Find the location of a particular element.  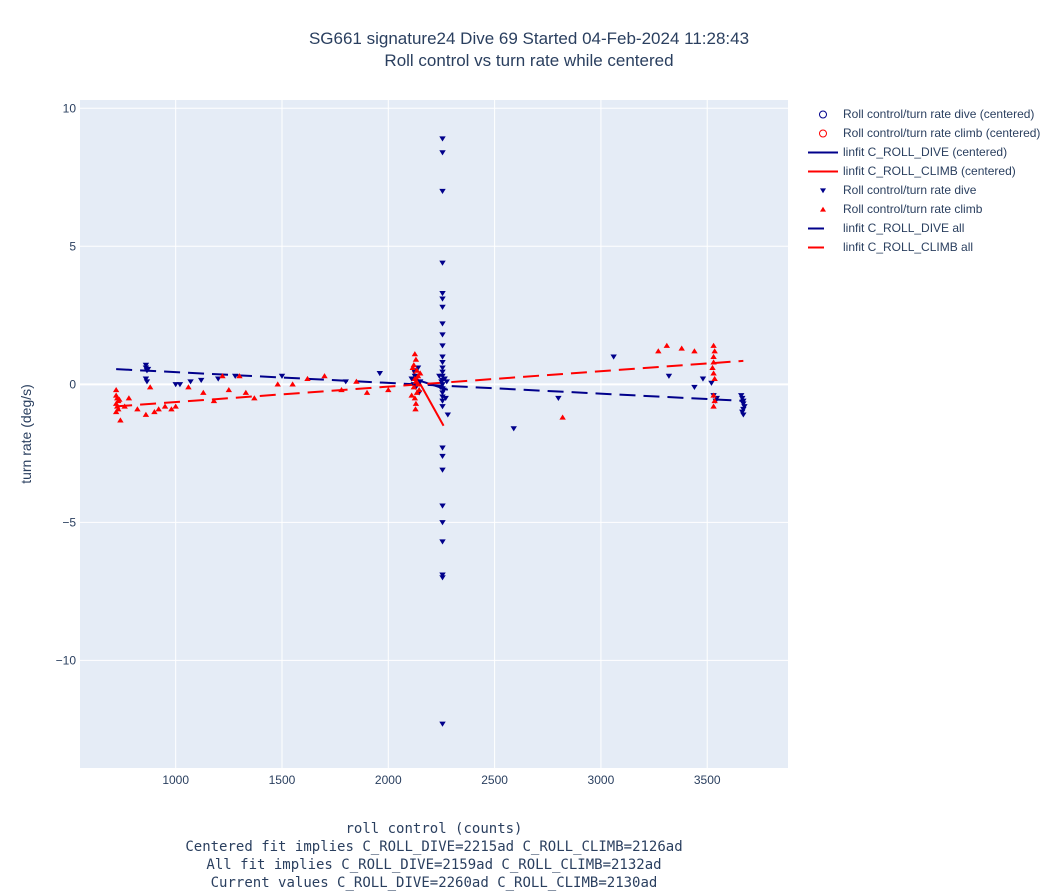

x-tick-label: 2500 is located at coordinates (494, 780).